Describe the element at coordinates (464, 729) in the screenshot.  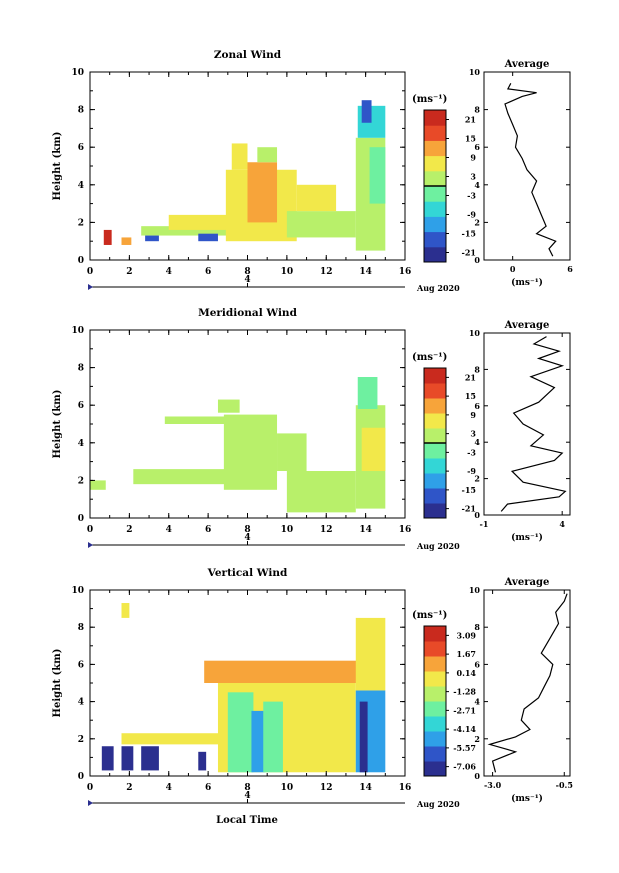
I see `colorbar-tick-label: -4.14` at that location.